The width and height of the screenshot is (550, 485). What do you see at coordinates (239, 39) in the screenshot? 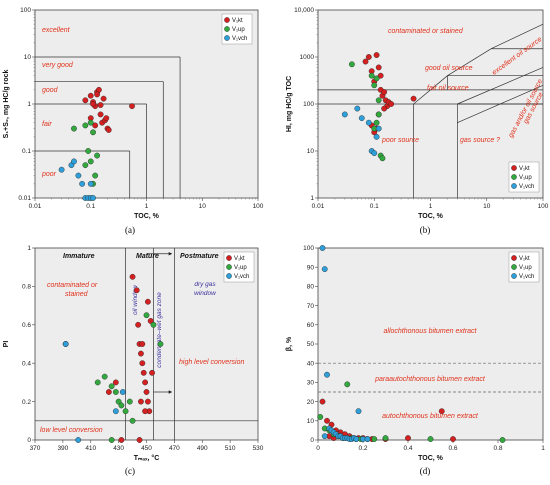
I see `legend-label: V₁vch` at bounding box center [239, 39].